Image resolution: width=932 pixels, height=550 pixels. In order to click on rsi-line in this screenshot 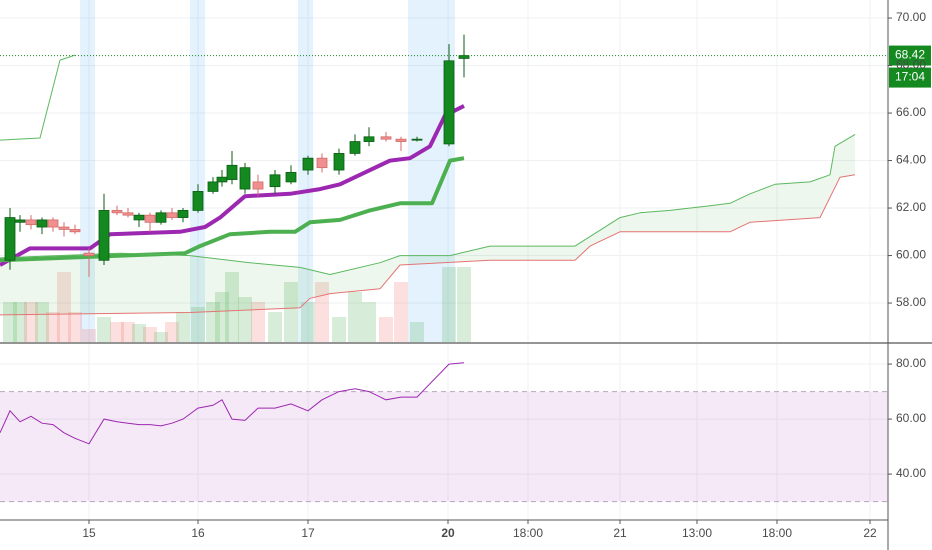, I will do `click(232, 403)`.